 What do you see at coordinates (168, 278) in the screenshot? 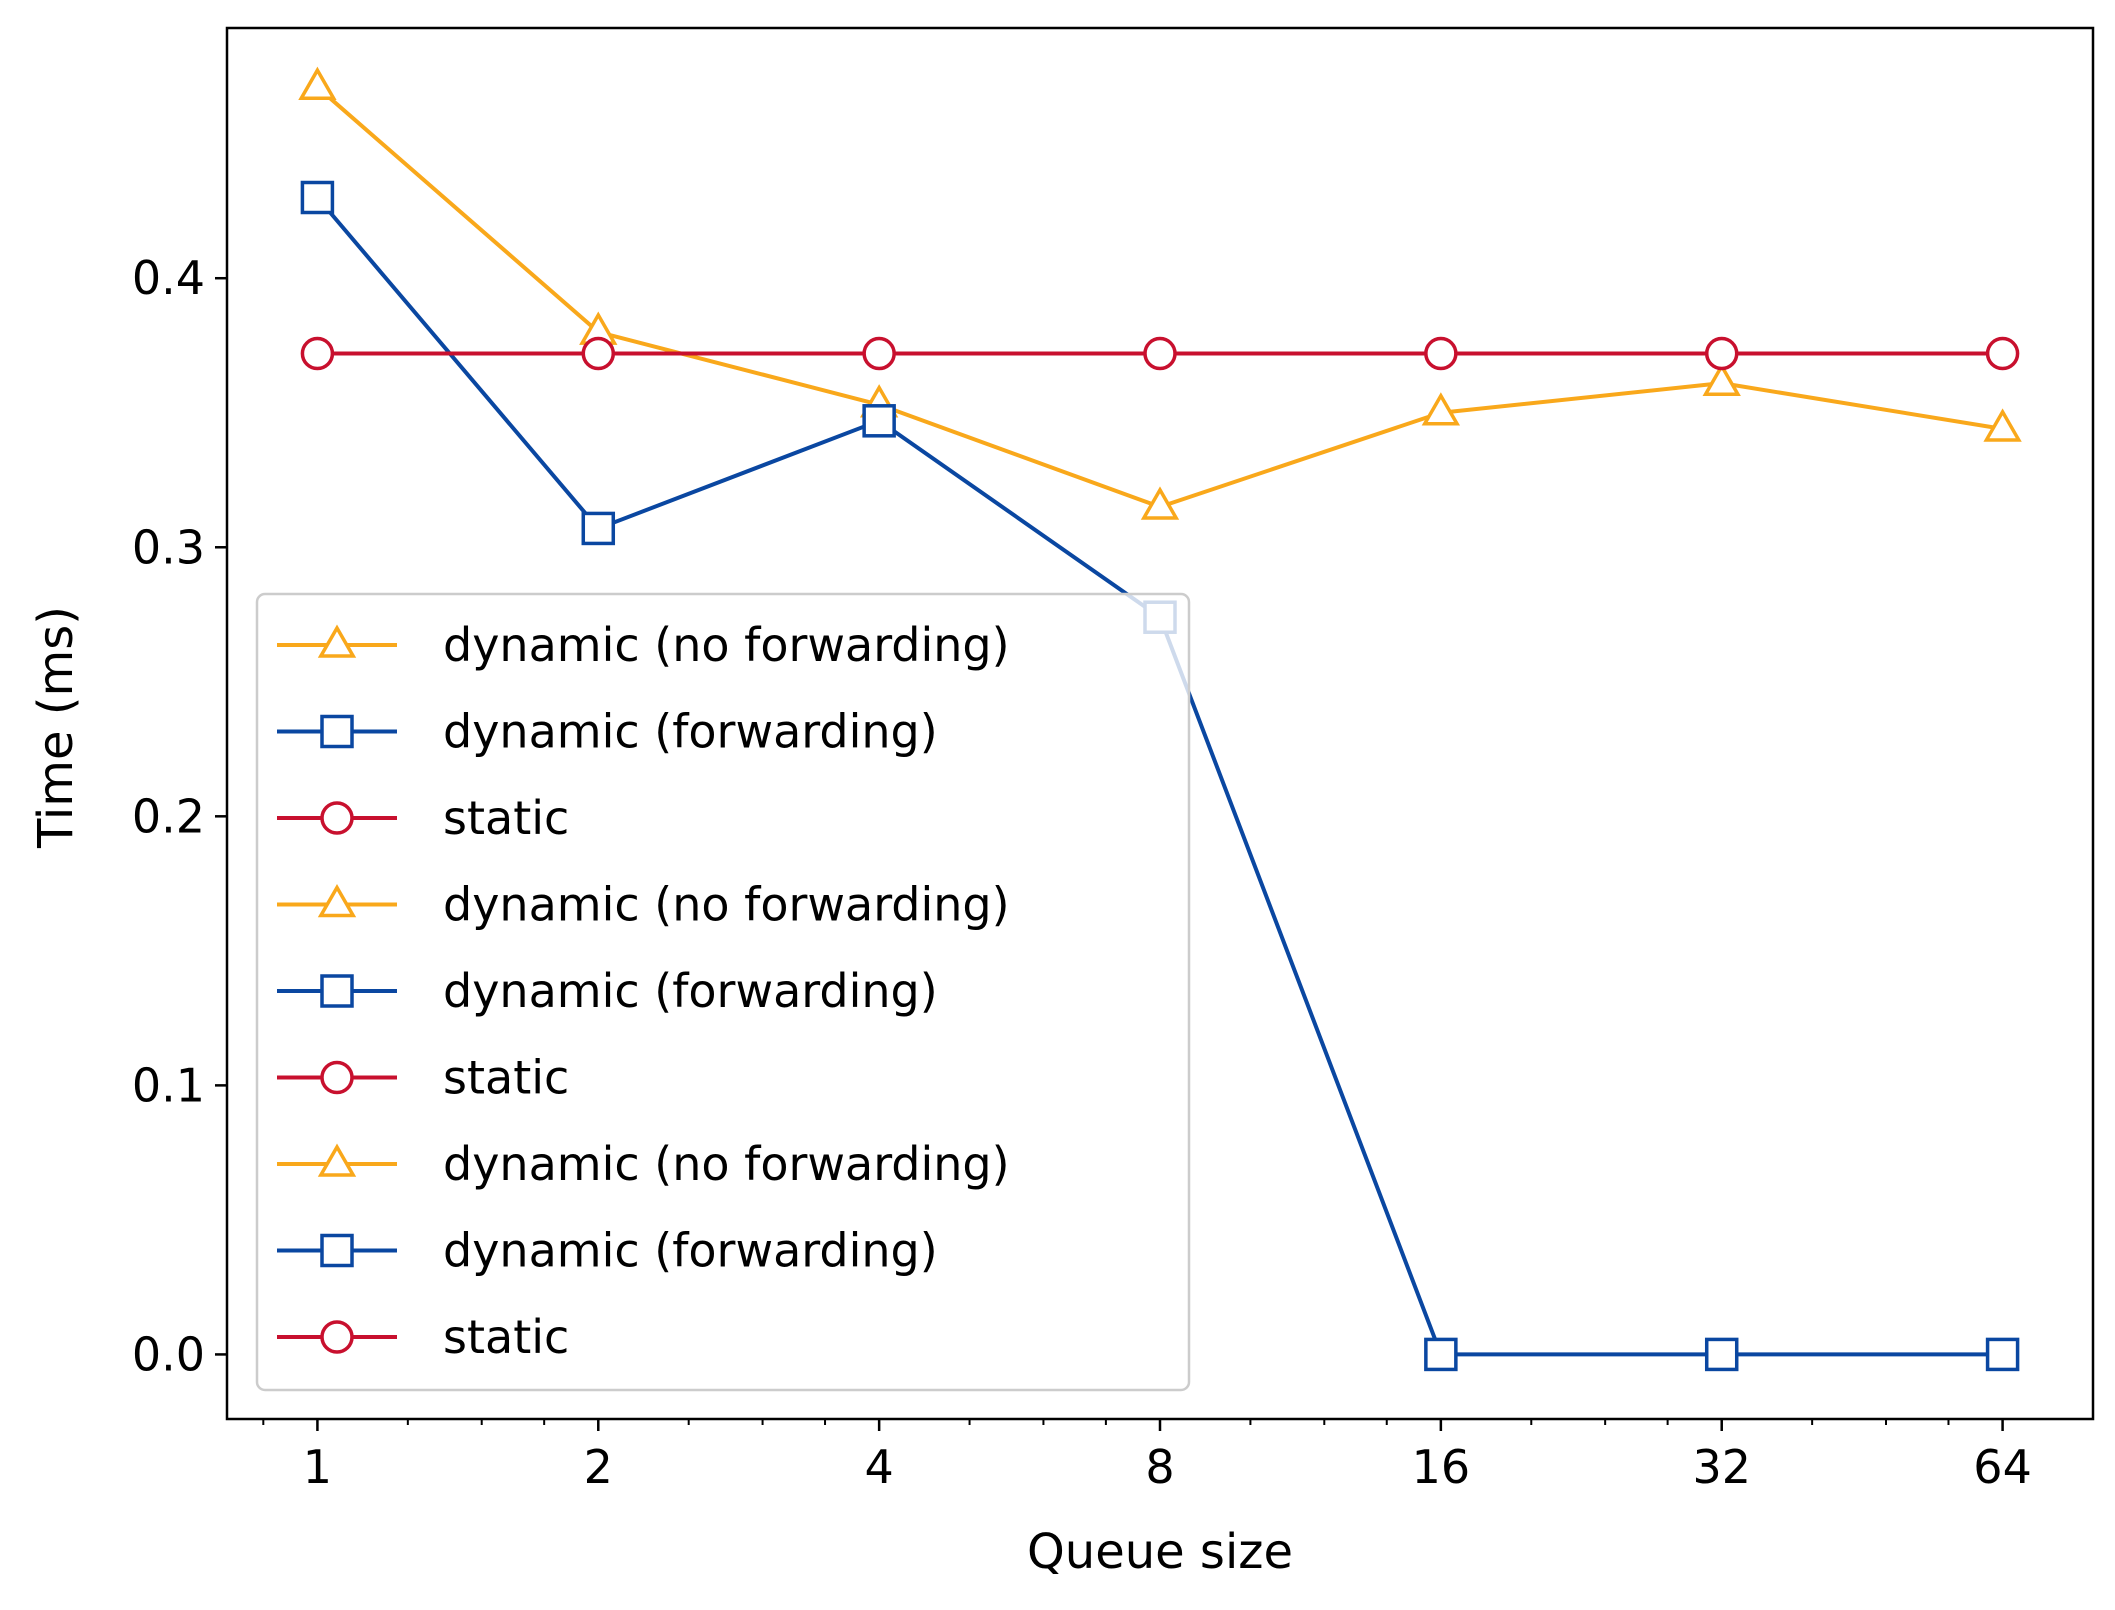
I see `y-tick-label: 0.4` at bounding box center [168, 278].